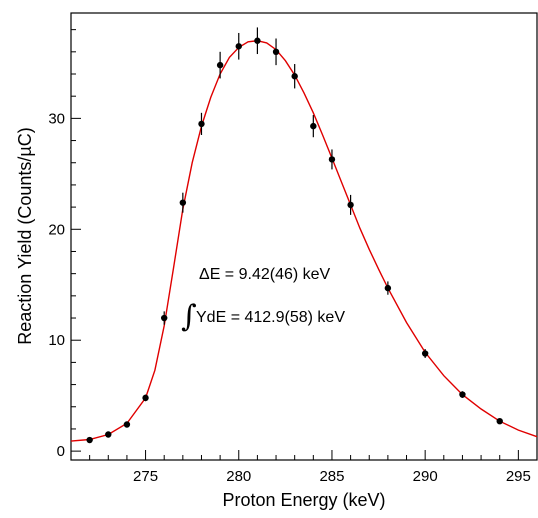 The image size is (538, 518). Describe the element at coordinates (425, 476) in the screenshot. I see `x-tick-label: 290` at that location.